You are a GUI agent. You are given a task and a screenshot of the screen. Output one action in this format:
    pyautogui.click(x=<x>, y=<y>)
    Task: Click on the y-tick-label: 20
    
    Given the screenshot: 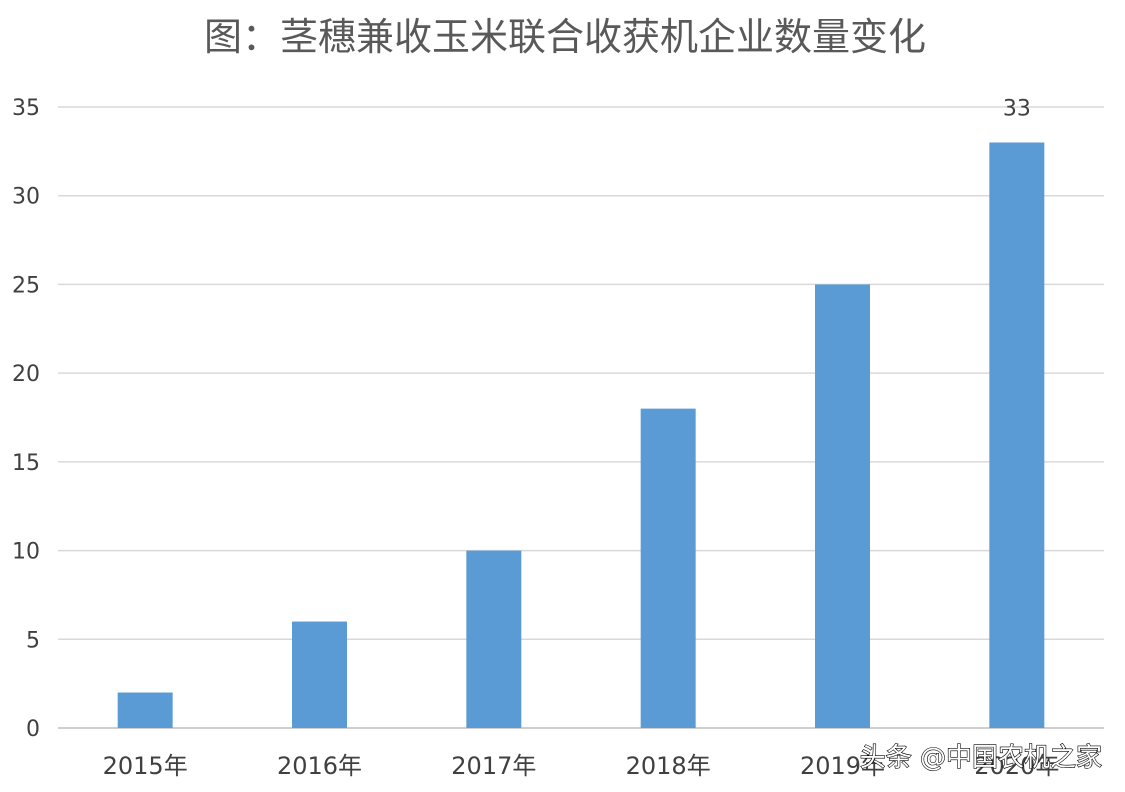 What is the action you would take?
    pyautogui.click(x=26, y=374)
    